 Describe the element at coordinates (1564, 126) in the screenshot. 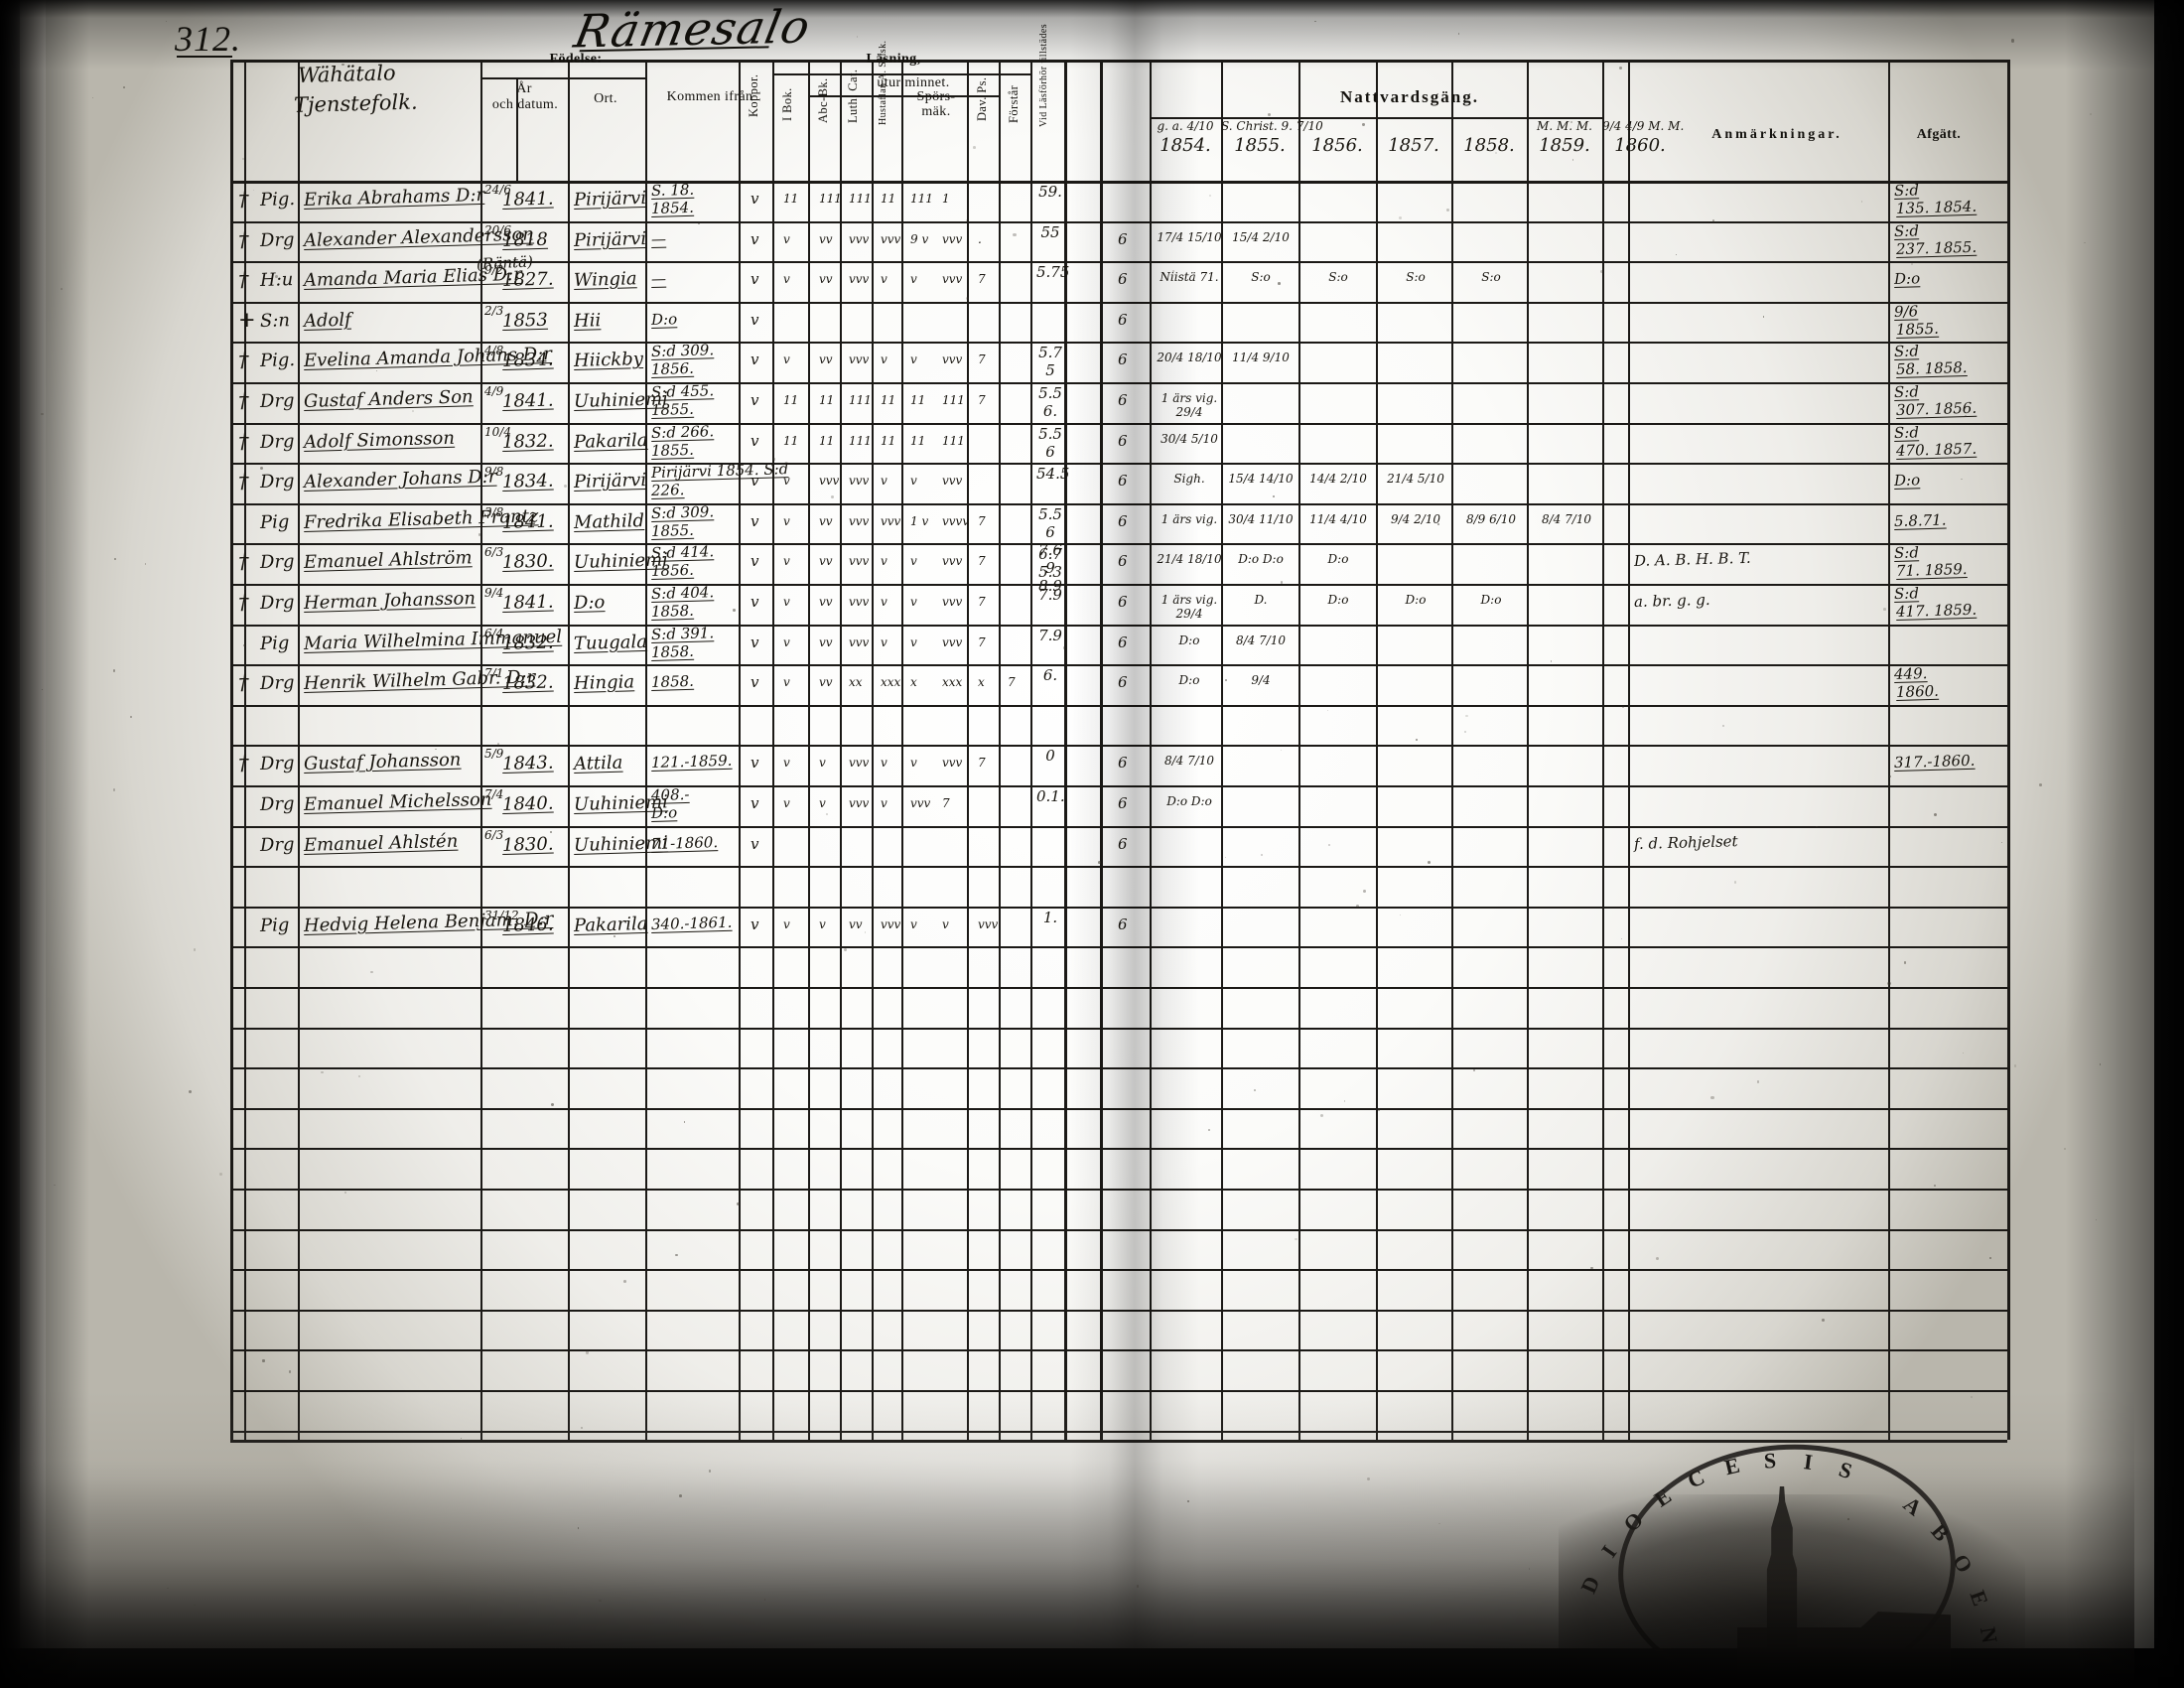

I see `communion-year-note: M. M. M.` at that location.